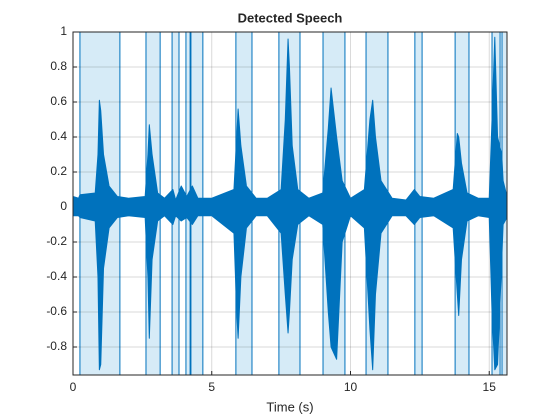 The image size is (560, 420). I want to click on y-tick-label: -0.4, so click(56, 276).